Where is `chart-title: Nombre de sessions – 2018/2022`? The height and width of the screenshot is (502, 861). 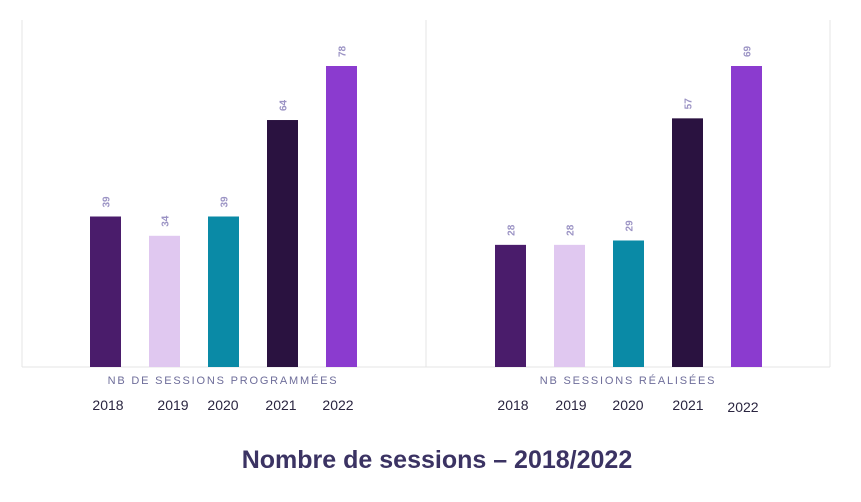
chart-title: Nombre de sessions – 2018/2022 is located at coordinates (437, 460).